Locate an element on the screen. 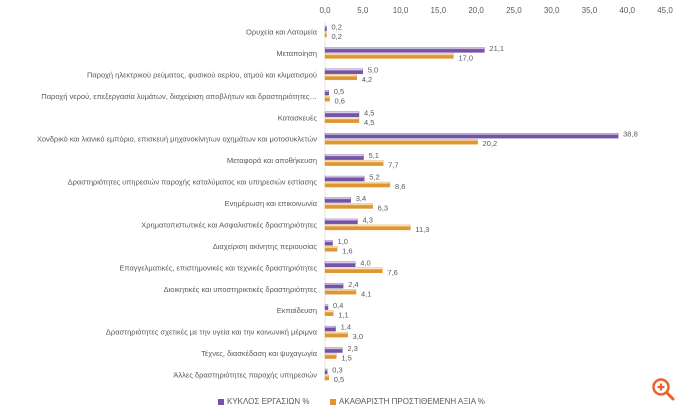  category-label: Ενημέρωση και επικοινωνία is located at coordinates (271, 203).